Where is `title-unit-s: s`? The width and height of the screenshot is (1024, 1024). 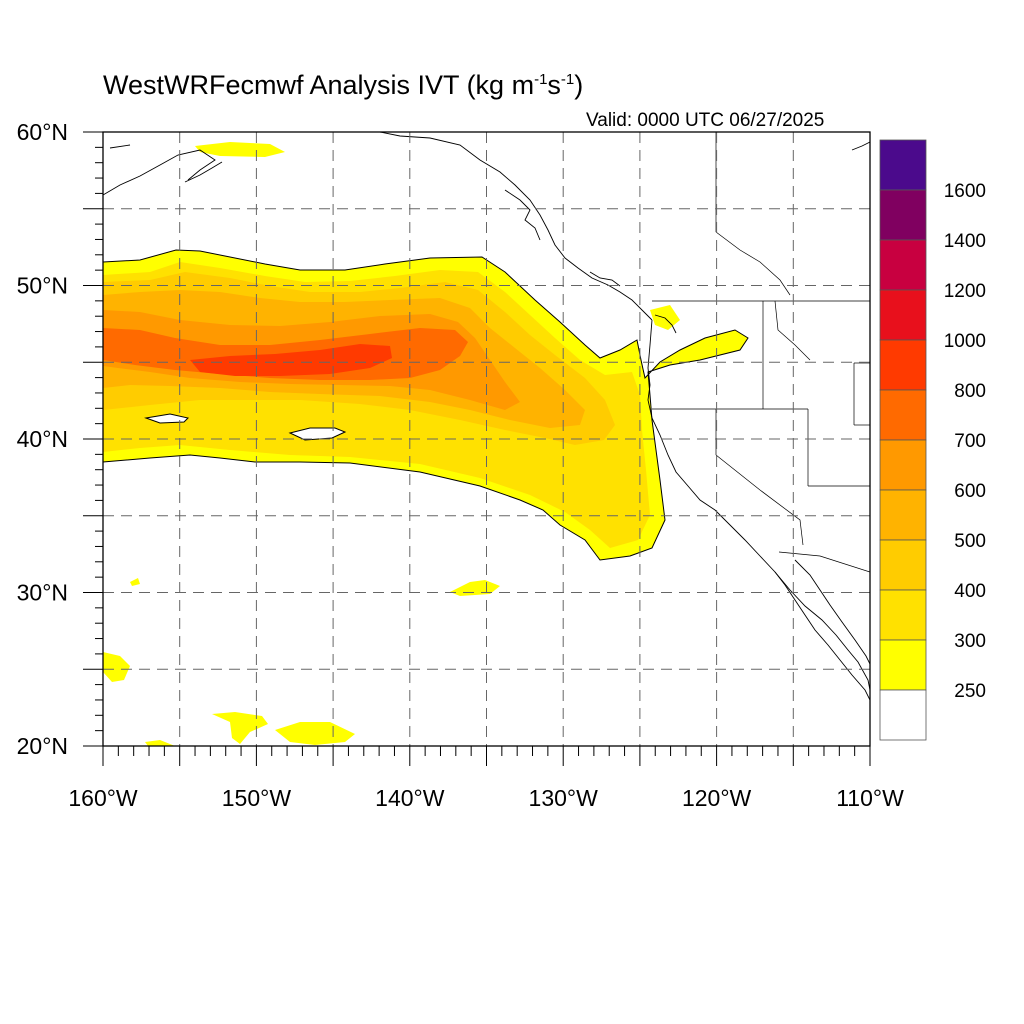 title-unit-s: s is located at coordinates (554, 85).